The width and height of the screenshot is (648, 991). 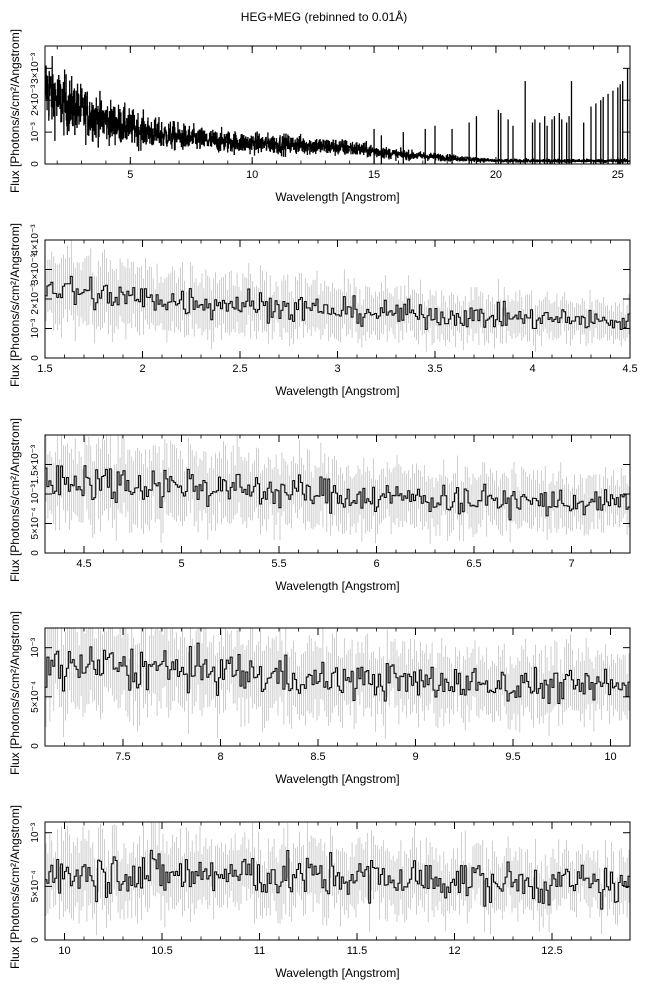 I want to click on y-tick-label-1-3: 3×10⁻³, so click(x=35, y=68).